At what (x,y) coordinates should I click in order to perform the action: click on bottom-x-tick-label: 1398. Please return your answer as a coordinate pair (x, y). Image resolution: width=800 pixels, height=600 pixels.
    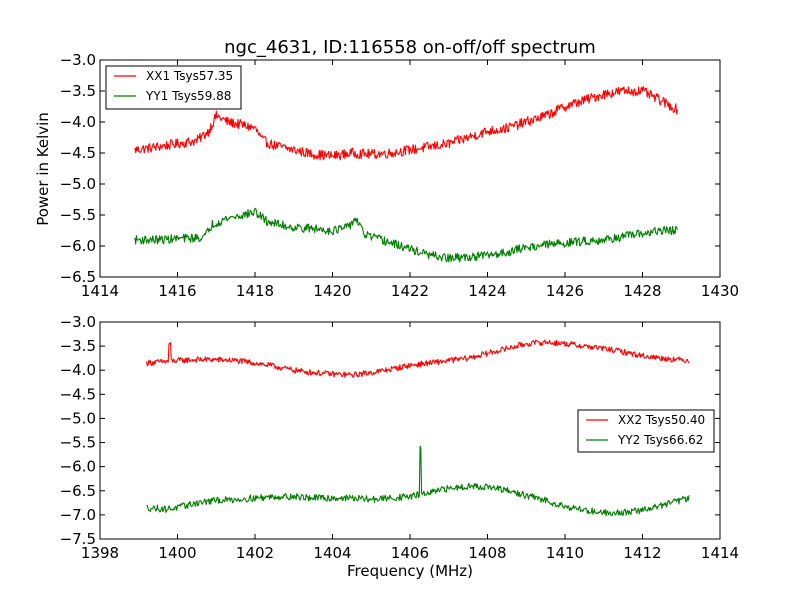
    Looking at the image, I should click on (100, 553).